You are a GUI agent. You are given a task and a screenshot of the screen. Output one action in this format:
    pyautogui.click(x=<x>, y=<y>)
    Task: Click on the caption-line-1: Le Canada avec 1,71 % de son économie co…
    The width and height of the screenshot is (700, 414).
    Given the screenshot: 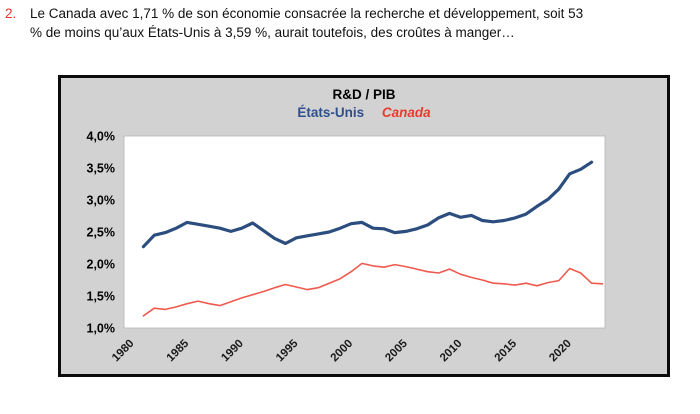 What is the action you would take?
    pyautogui.click(x=307, y=13)
    